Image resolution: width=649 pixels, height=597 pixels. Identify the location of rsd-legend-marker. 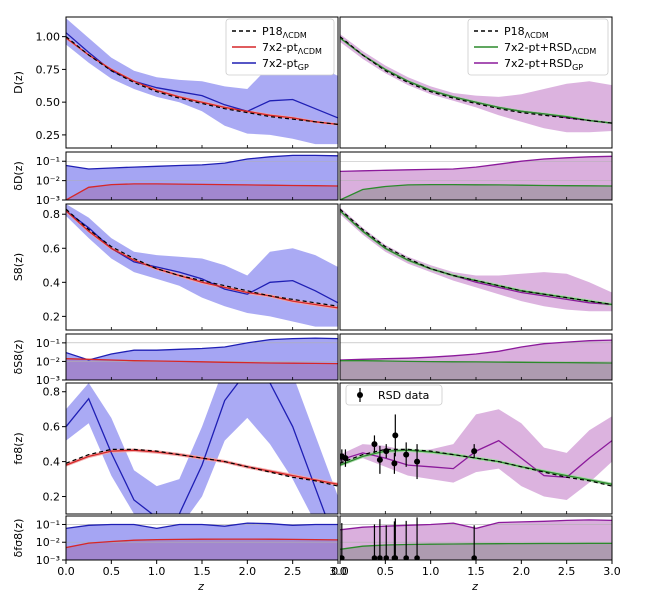
(360, 395).